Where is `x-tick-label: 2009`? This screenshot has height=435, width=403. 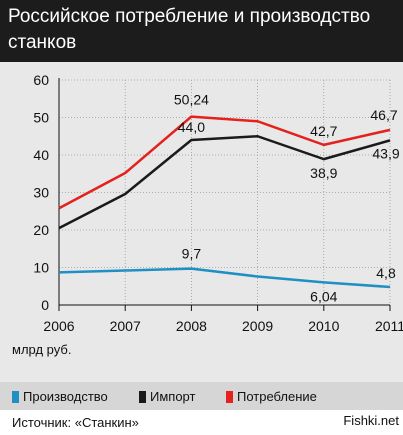
x-tick-label: 2009 is located at coordinates (257, 326).